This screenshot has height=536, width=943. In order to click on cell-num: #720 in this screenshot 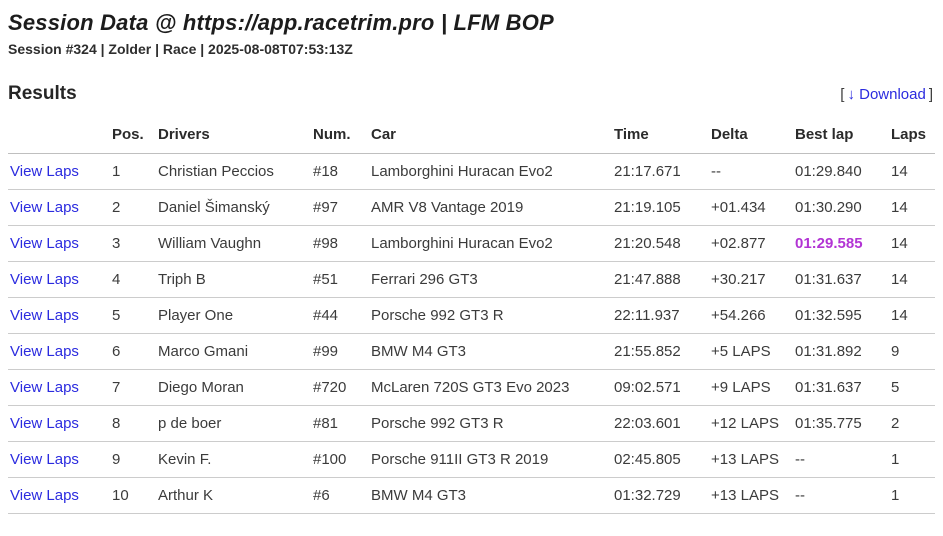, I will do `click(340, 388)`.